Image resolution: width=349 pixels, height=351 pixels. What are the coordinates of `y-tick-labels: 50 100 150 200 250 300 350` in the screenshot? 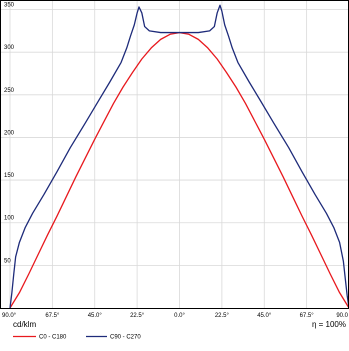 It's located at (9, 134).